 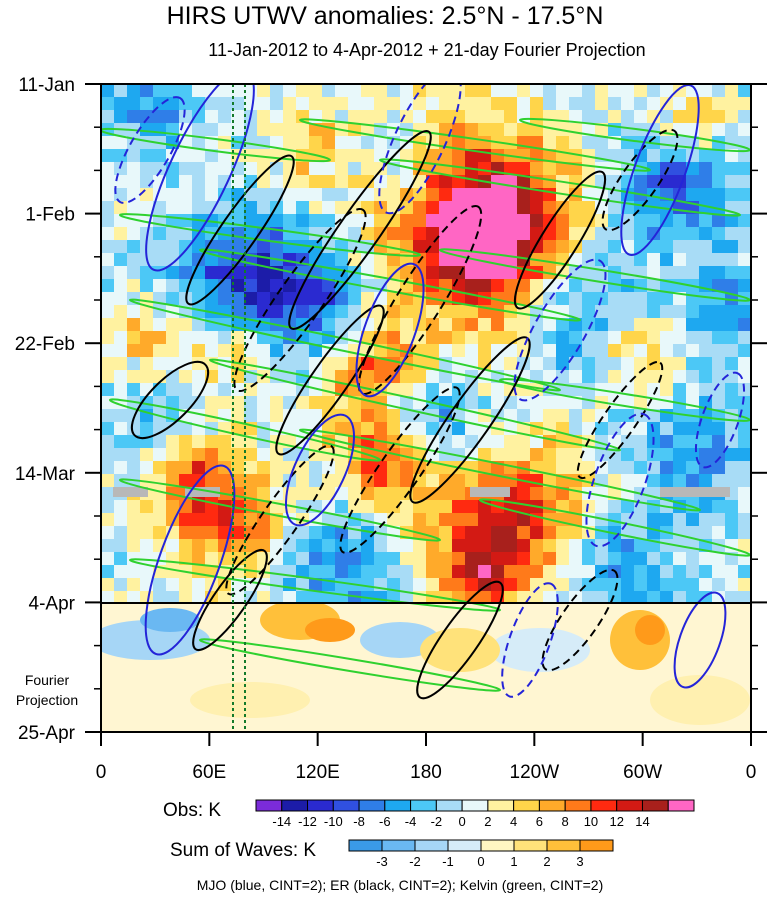 What do you see at coordinates (385, 821) in the screenshot?
I see `colorbar-label: -6` at bounding box center [385, 821].